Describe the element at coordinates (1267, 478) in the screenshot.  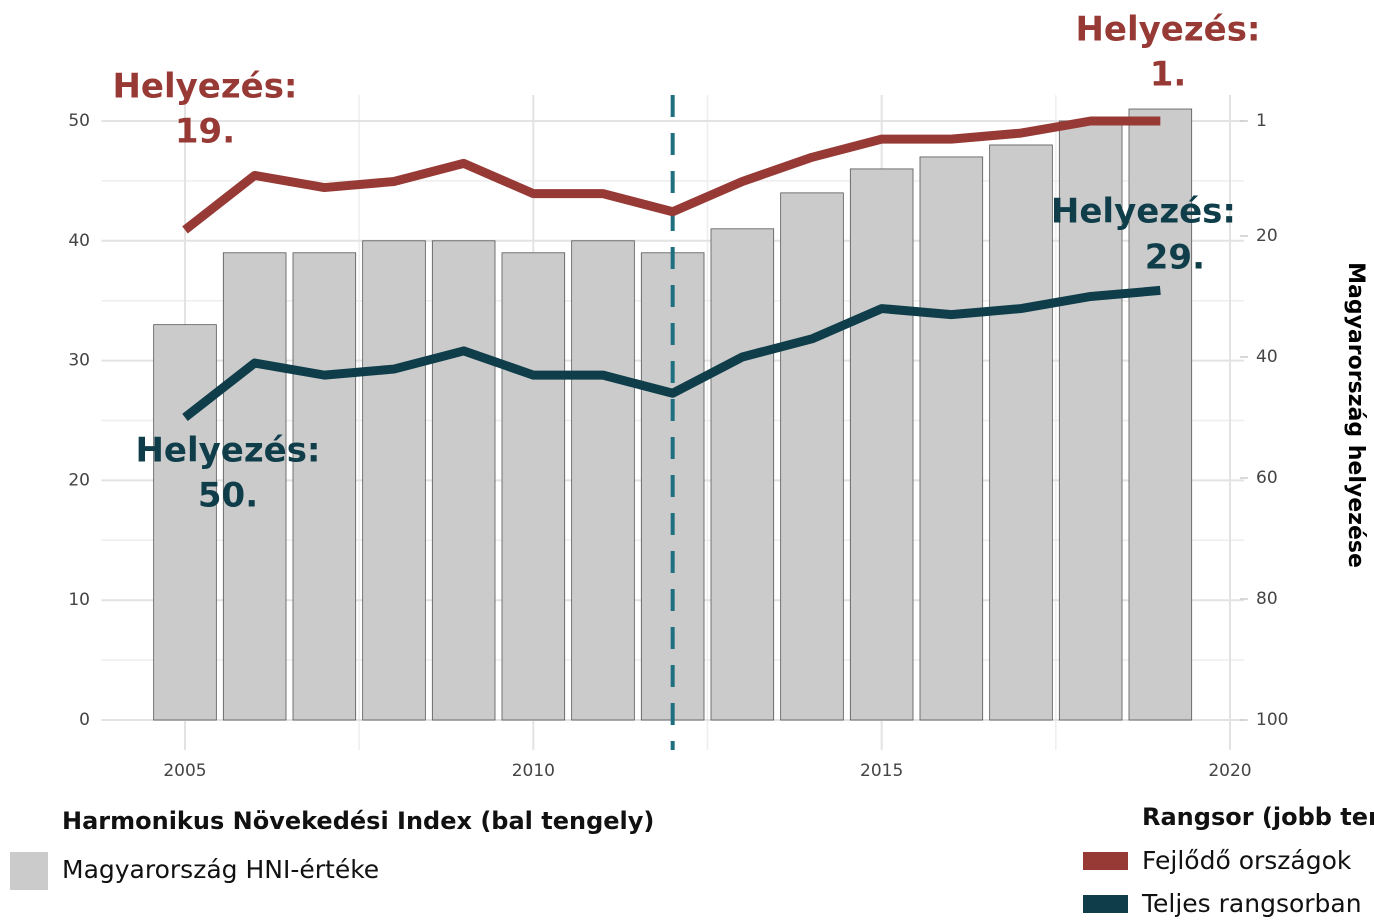
I see `y2-tick-label: 60` at that location.